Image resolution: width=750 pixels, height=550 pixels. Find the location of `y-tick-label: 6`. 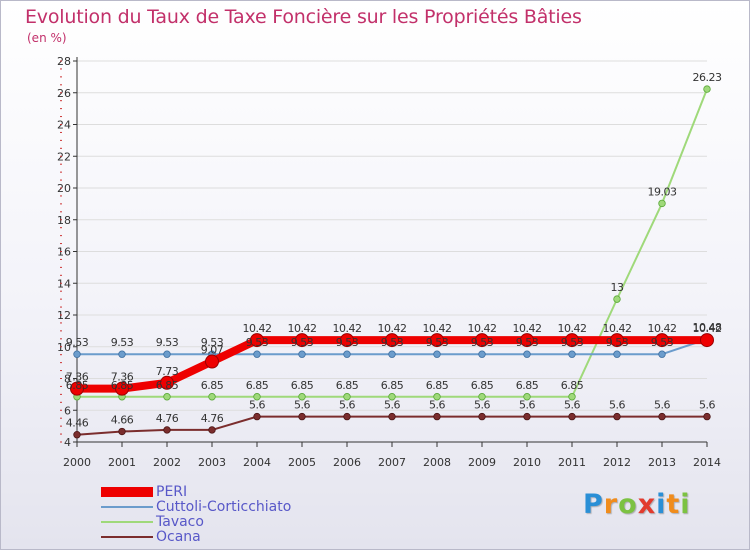

y-tick-label: 6 is located at coordinates (67, 410).